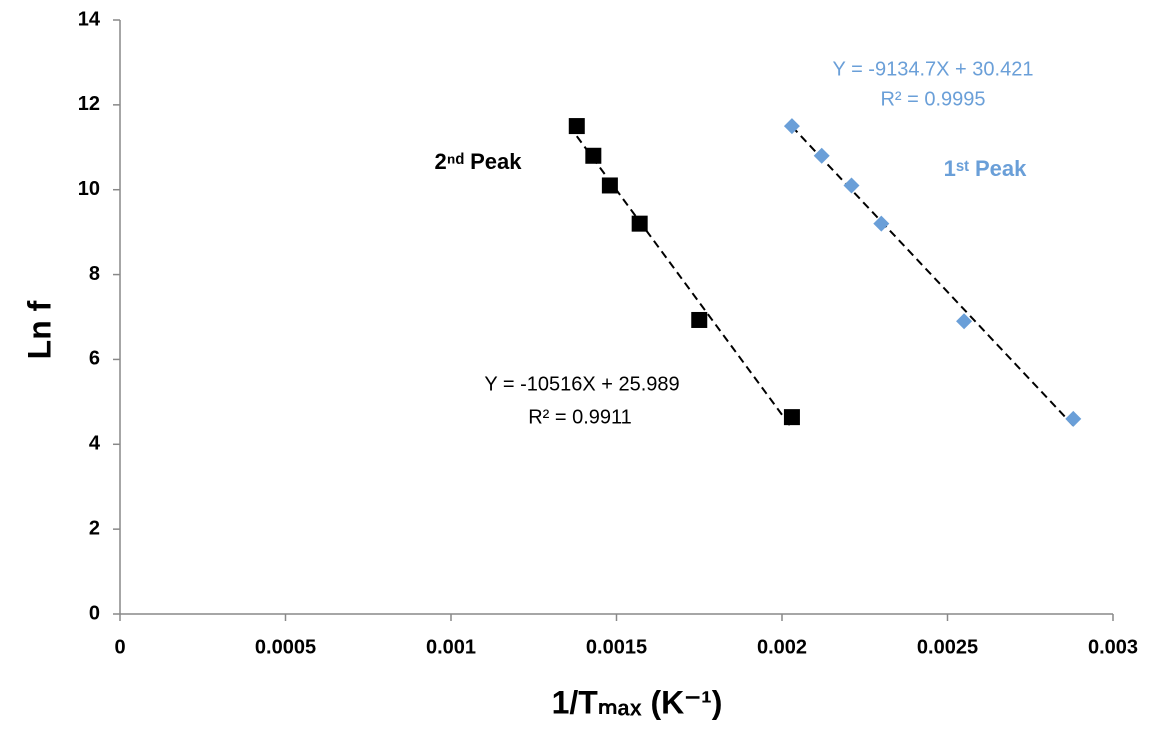 The image size is (1149, 729). I want to click on y-tick-label: 6, so click(94, 359).